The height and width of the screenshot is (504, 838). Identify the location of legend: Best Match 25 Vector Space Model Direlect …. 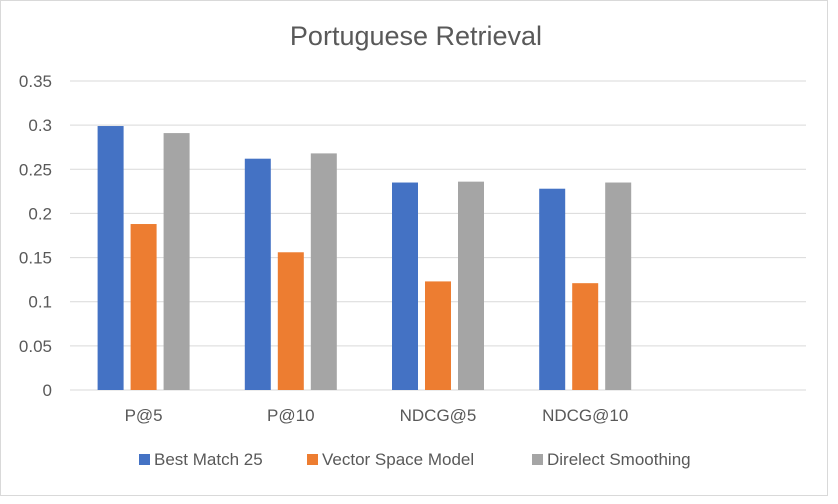
(415, 459).